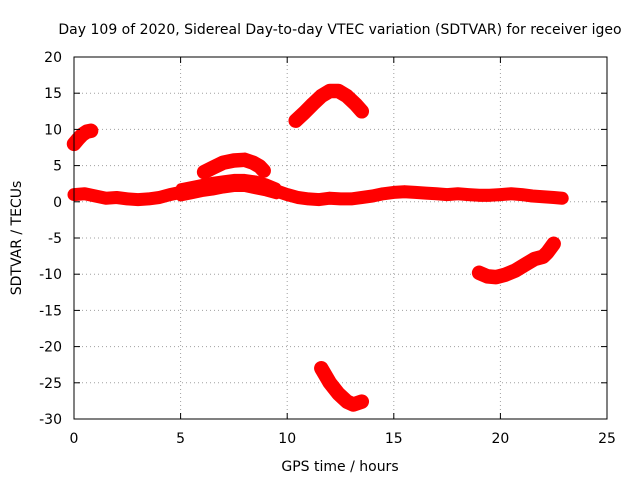  I want to click on x-tick-label: 25, so click(607, 439).